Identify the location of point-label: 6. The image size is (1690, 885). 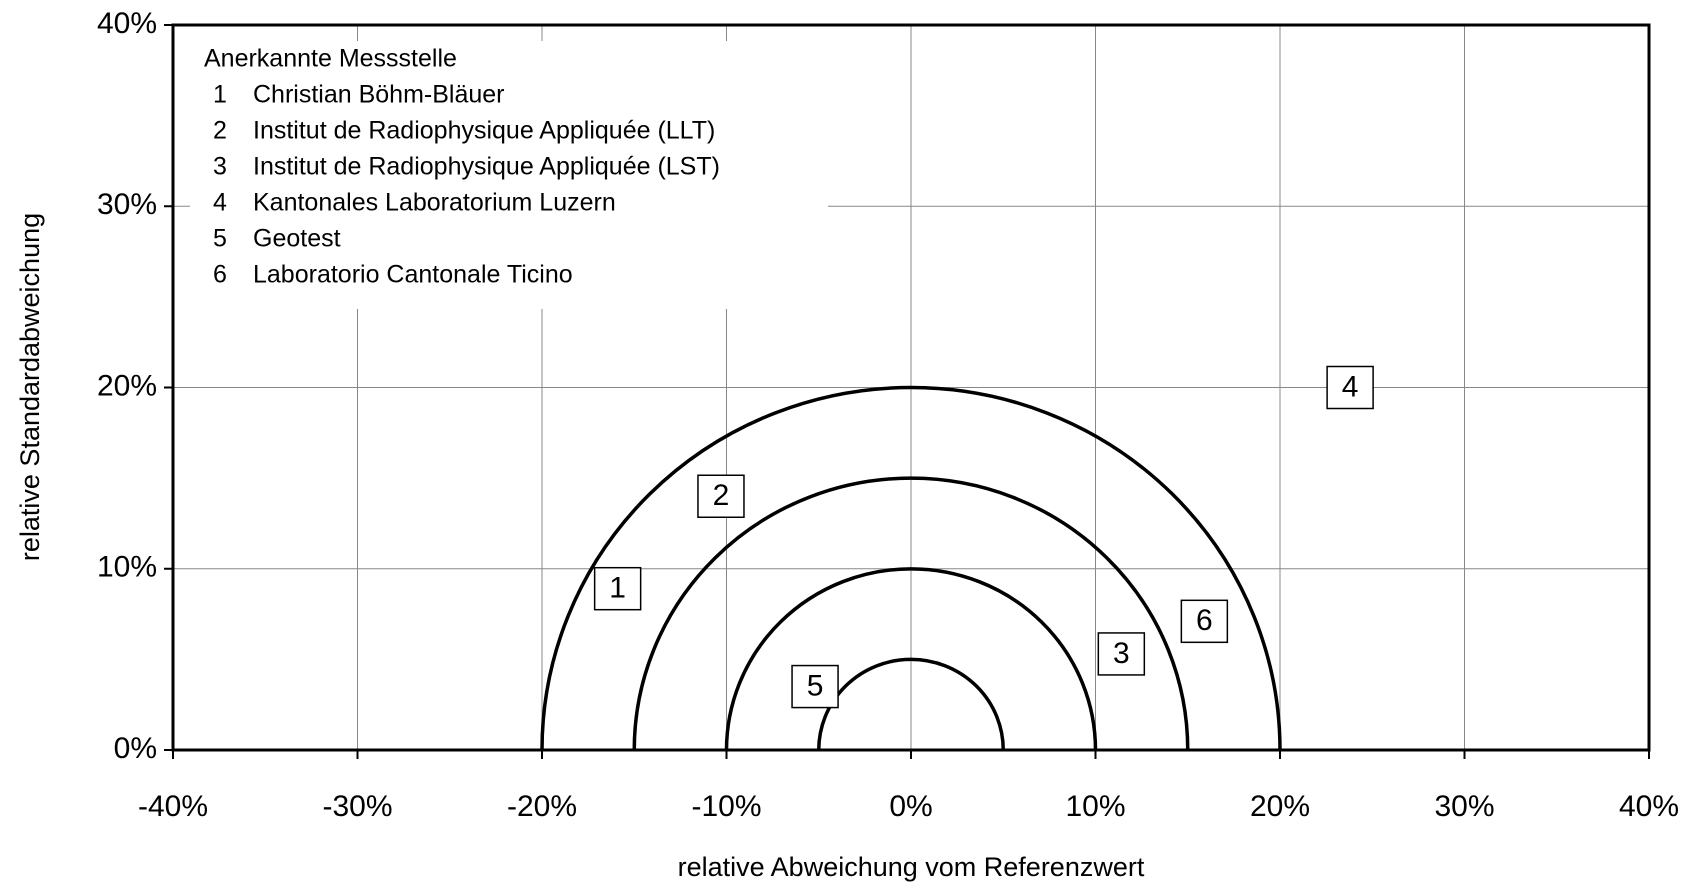
(1204, 620).